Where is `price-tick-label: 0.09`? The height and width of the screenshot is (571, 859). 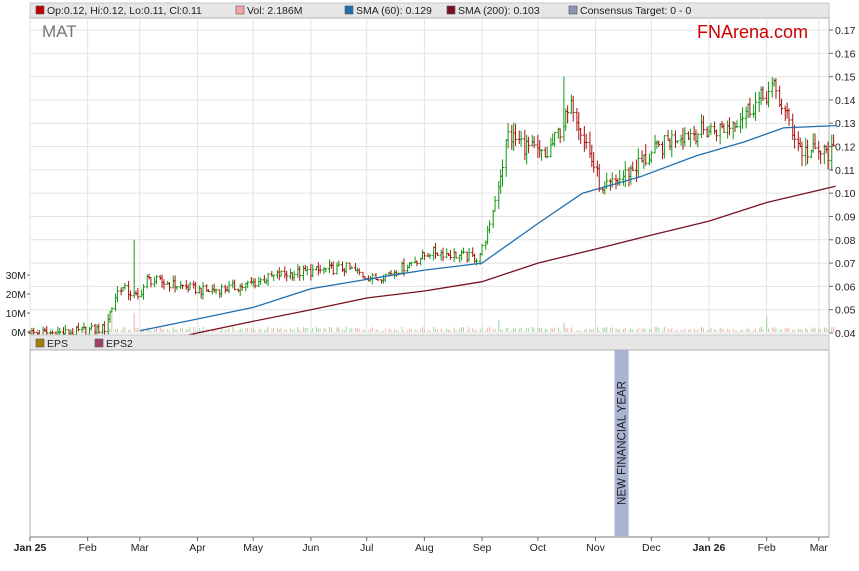
price-tick-label: 0.09 is located at coordinates (845, 217).